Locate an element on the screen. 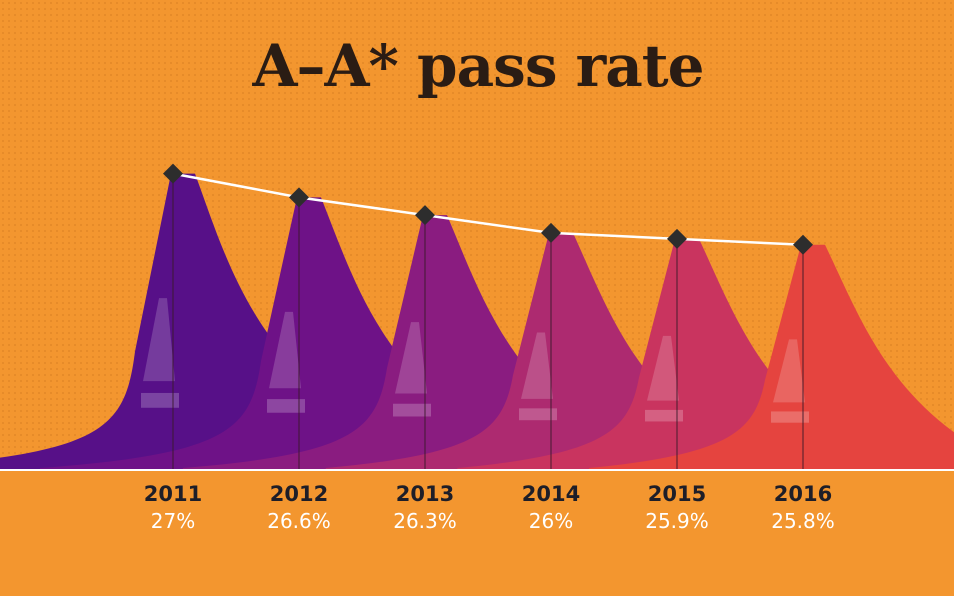  year-label-2012: 2012 is located at coordinates (299, 494).